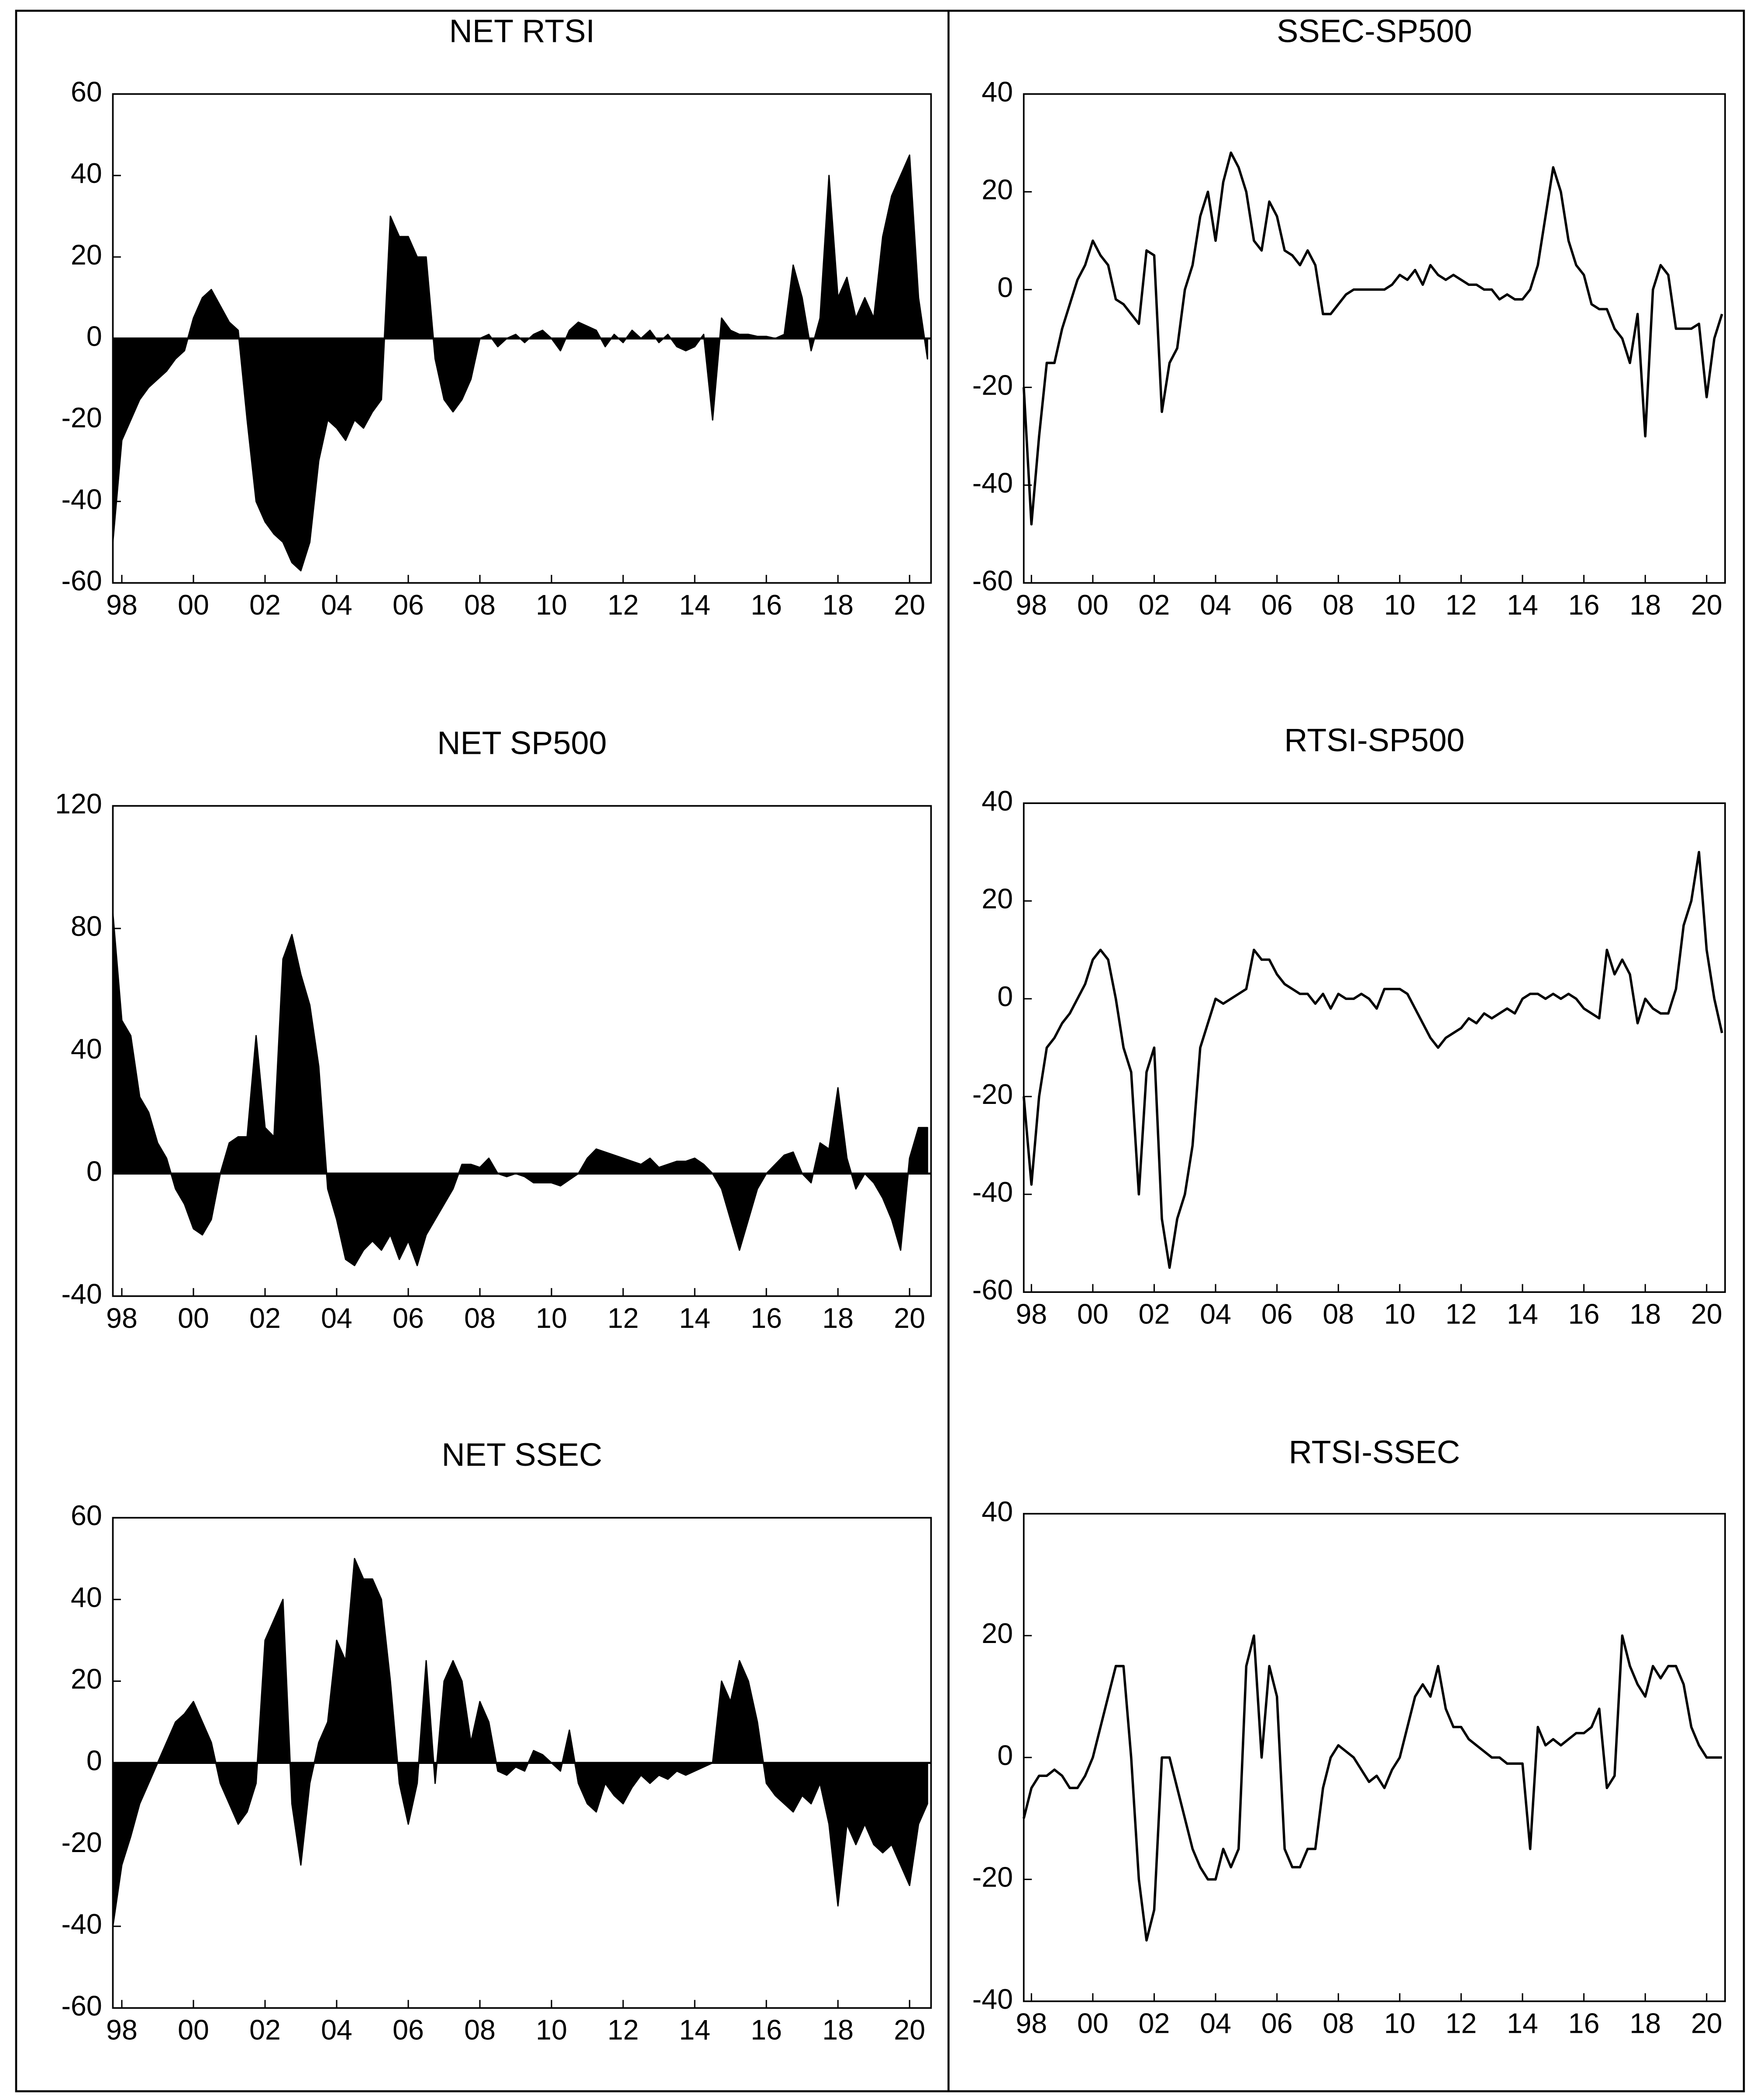 The width and height of the screenshot is (1760, 2100). Describe the element at coordinates (87, 926) in the screenshot. I see `y-tick-label: 80` at that location.